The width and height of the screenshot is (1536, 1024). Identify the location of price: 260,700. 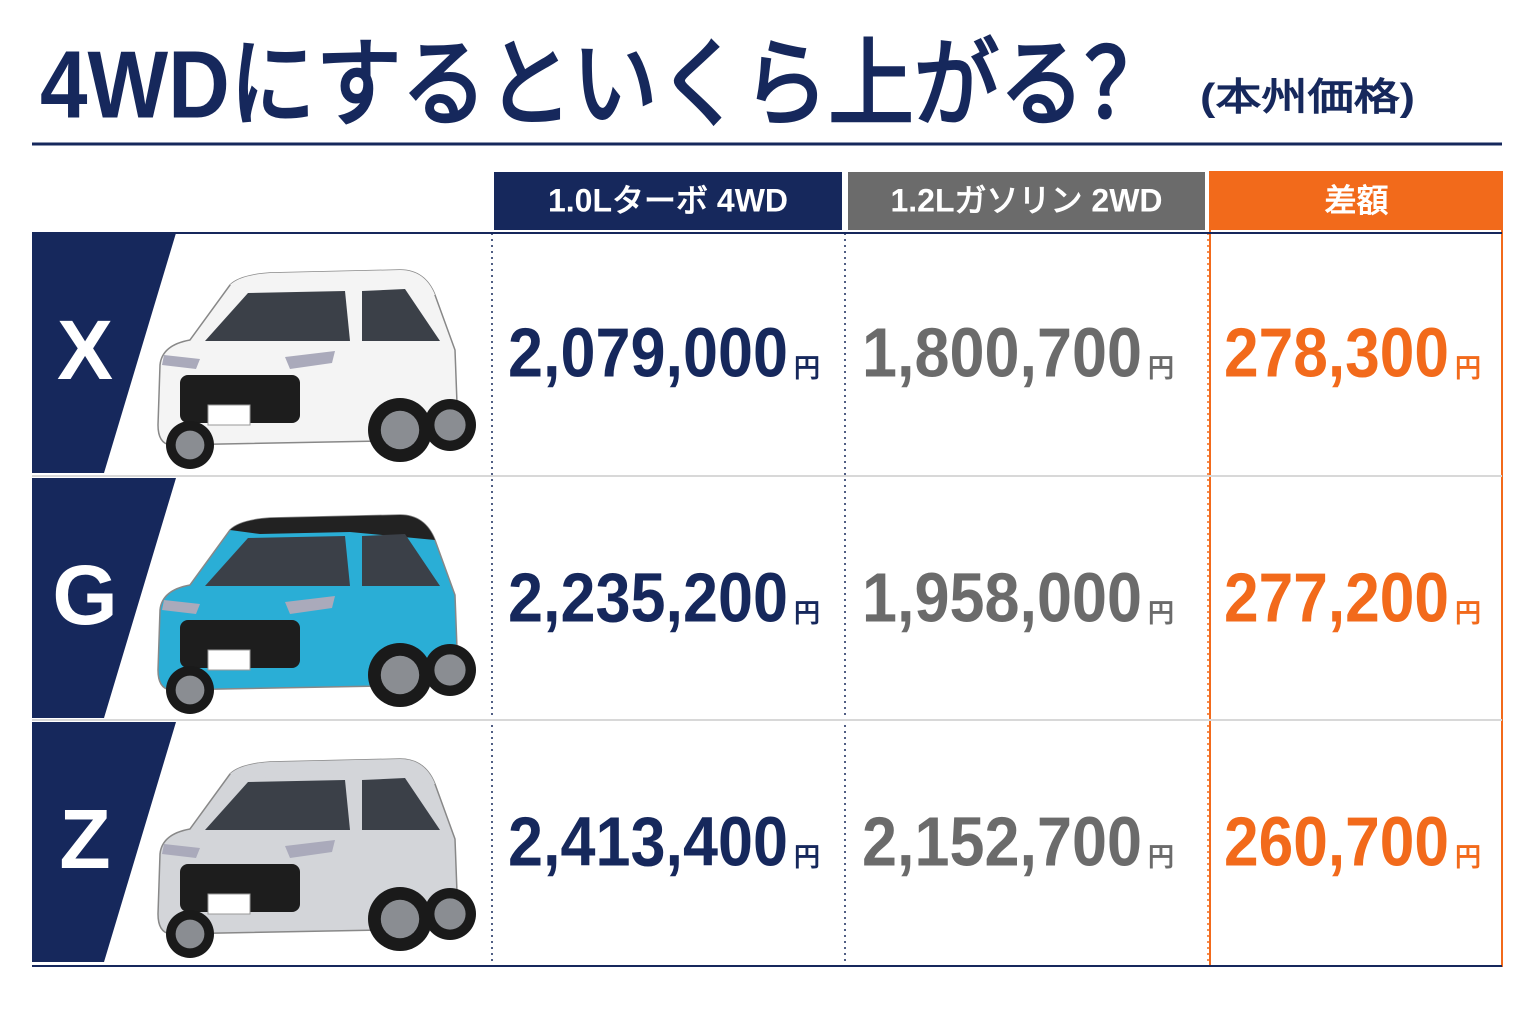
(1336, 841).